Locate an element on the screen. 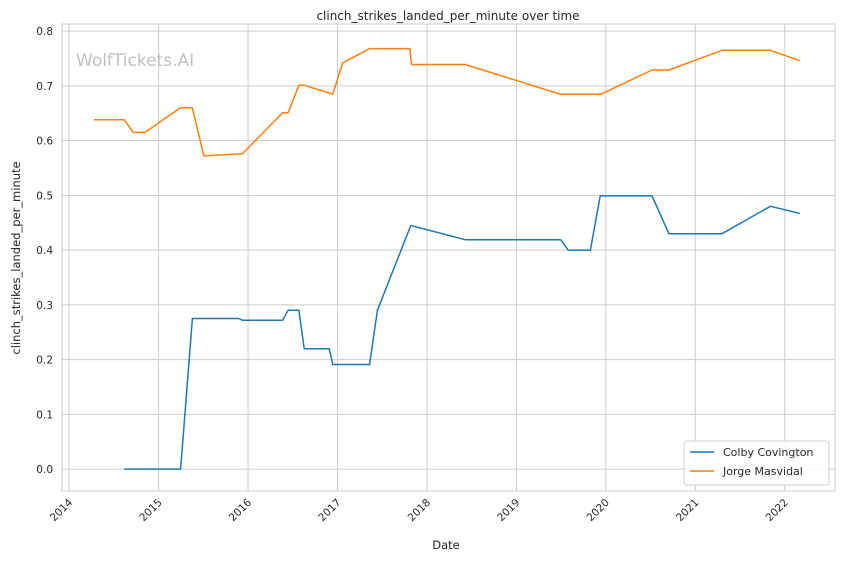 The height and width of the screenshot is (565, 844). x-tick-label: 2018 is located at coordinates (419, 510).